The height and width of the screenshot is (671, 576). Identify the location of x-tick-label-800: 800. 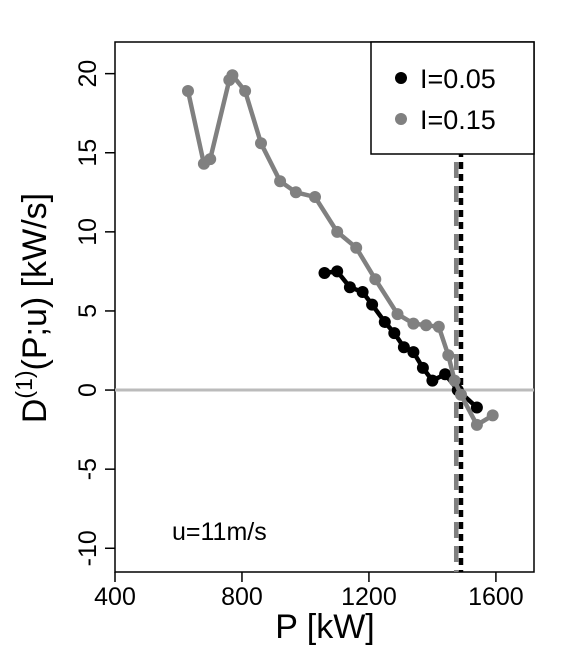
(242, 597).